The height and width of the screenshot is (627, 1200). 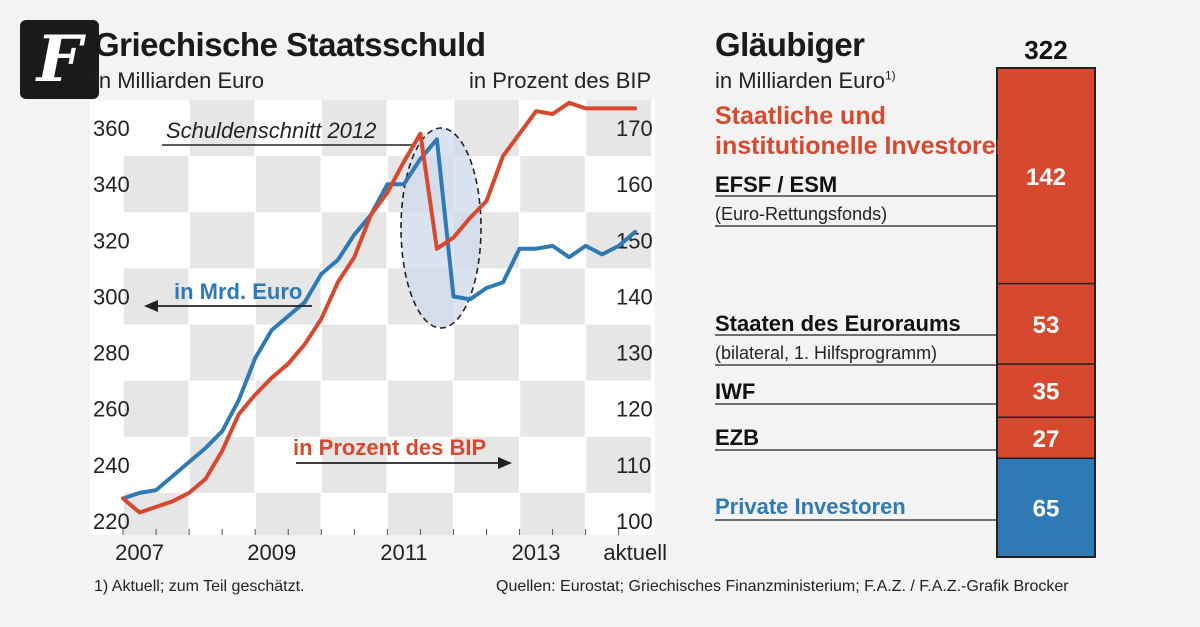 What do you see at coordinates (403, 552) in the screenshot?
I see `x-tick-label: 2011` at bounding box center [403, 552].